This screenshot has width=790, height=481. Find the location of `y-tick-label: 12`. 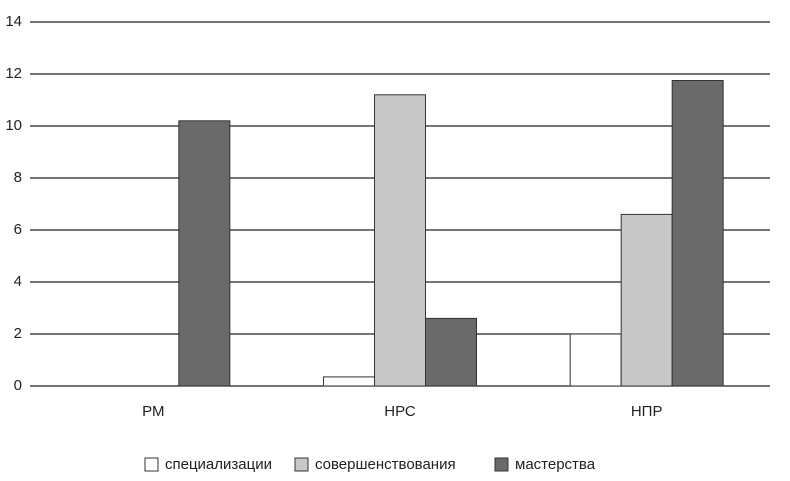

y-tick-label: 12 is located at coordinates (13, 73).